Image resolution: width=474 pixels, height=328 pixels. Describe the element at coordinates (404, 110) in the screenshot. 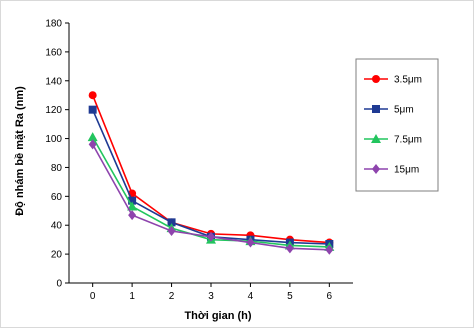

I see `legend-label: 5μm` at that location.